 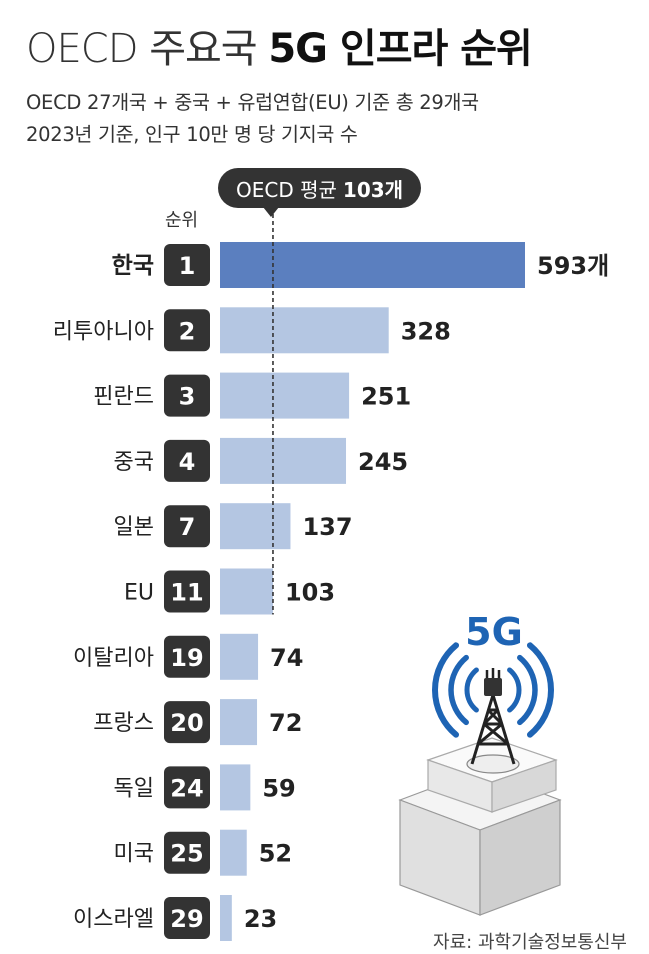 I want to click on rank-label-1: 2, so click(x=187, y=331).